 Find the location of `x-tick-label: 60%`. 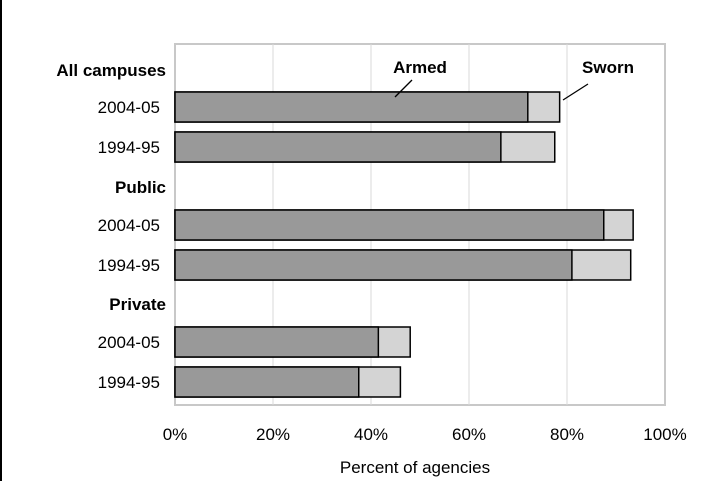

x-tick-label: 60% is located at coordinates (469, 434).